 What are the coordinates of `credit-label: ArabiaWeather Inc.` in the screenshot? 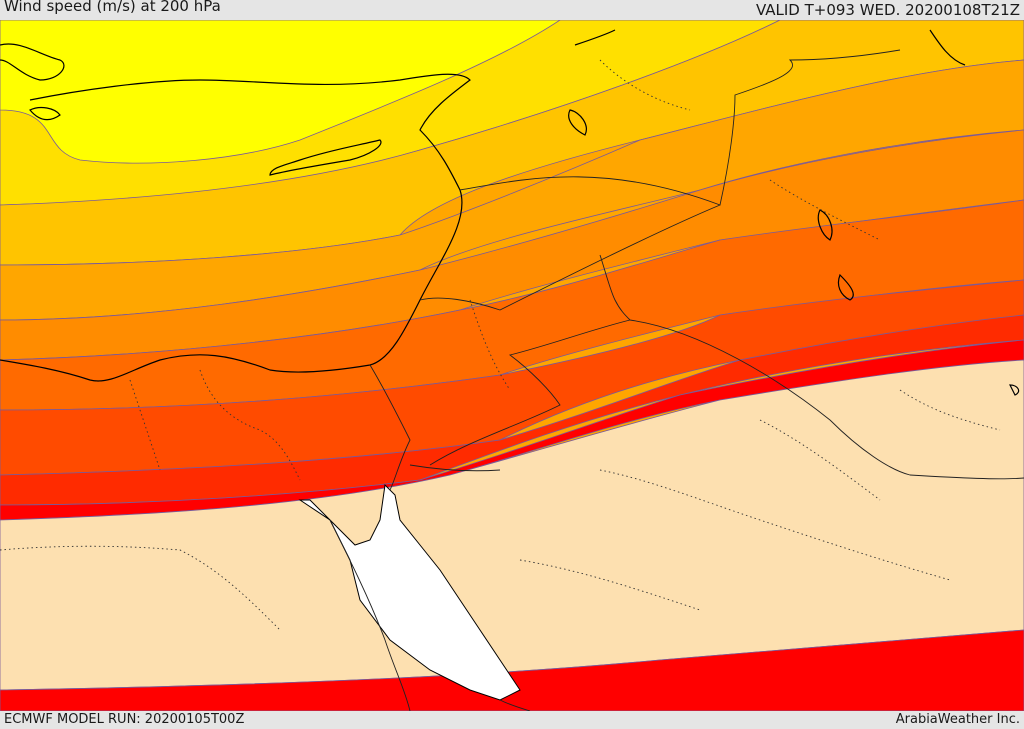 It's located at (957, 719).